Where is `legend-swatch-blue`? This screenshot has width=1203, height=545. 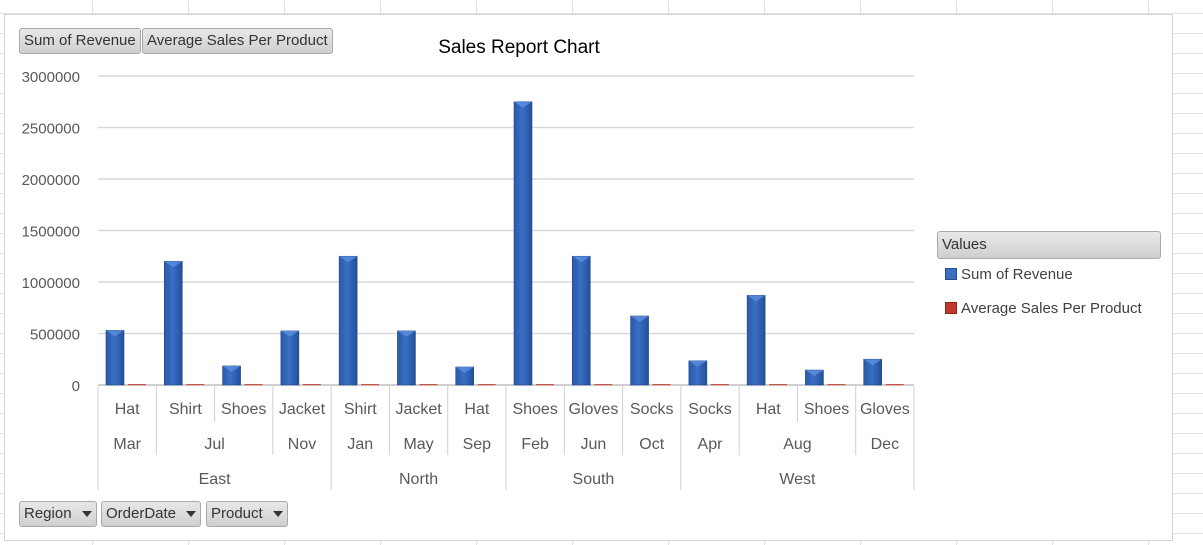
legend-swatch-blue is located at coordinates (951, 274).